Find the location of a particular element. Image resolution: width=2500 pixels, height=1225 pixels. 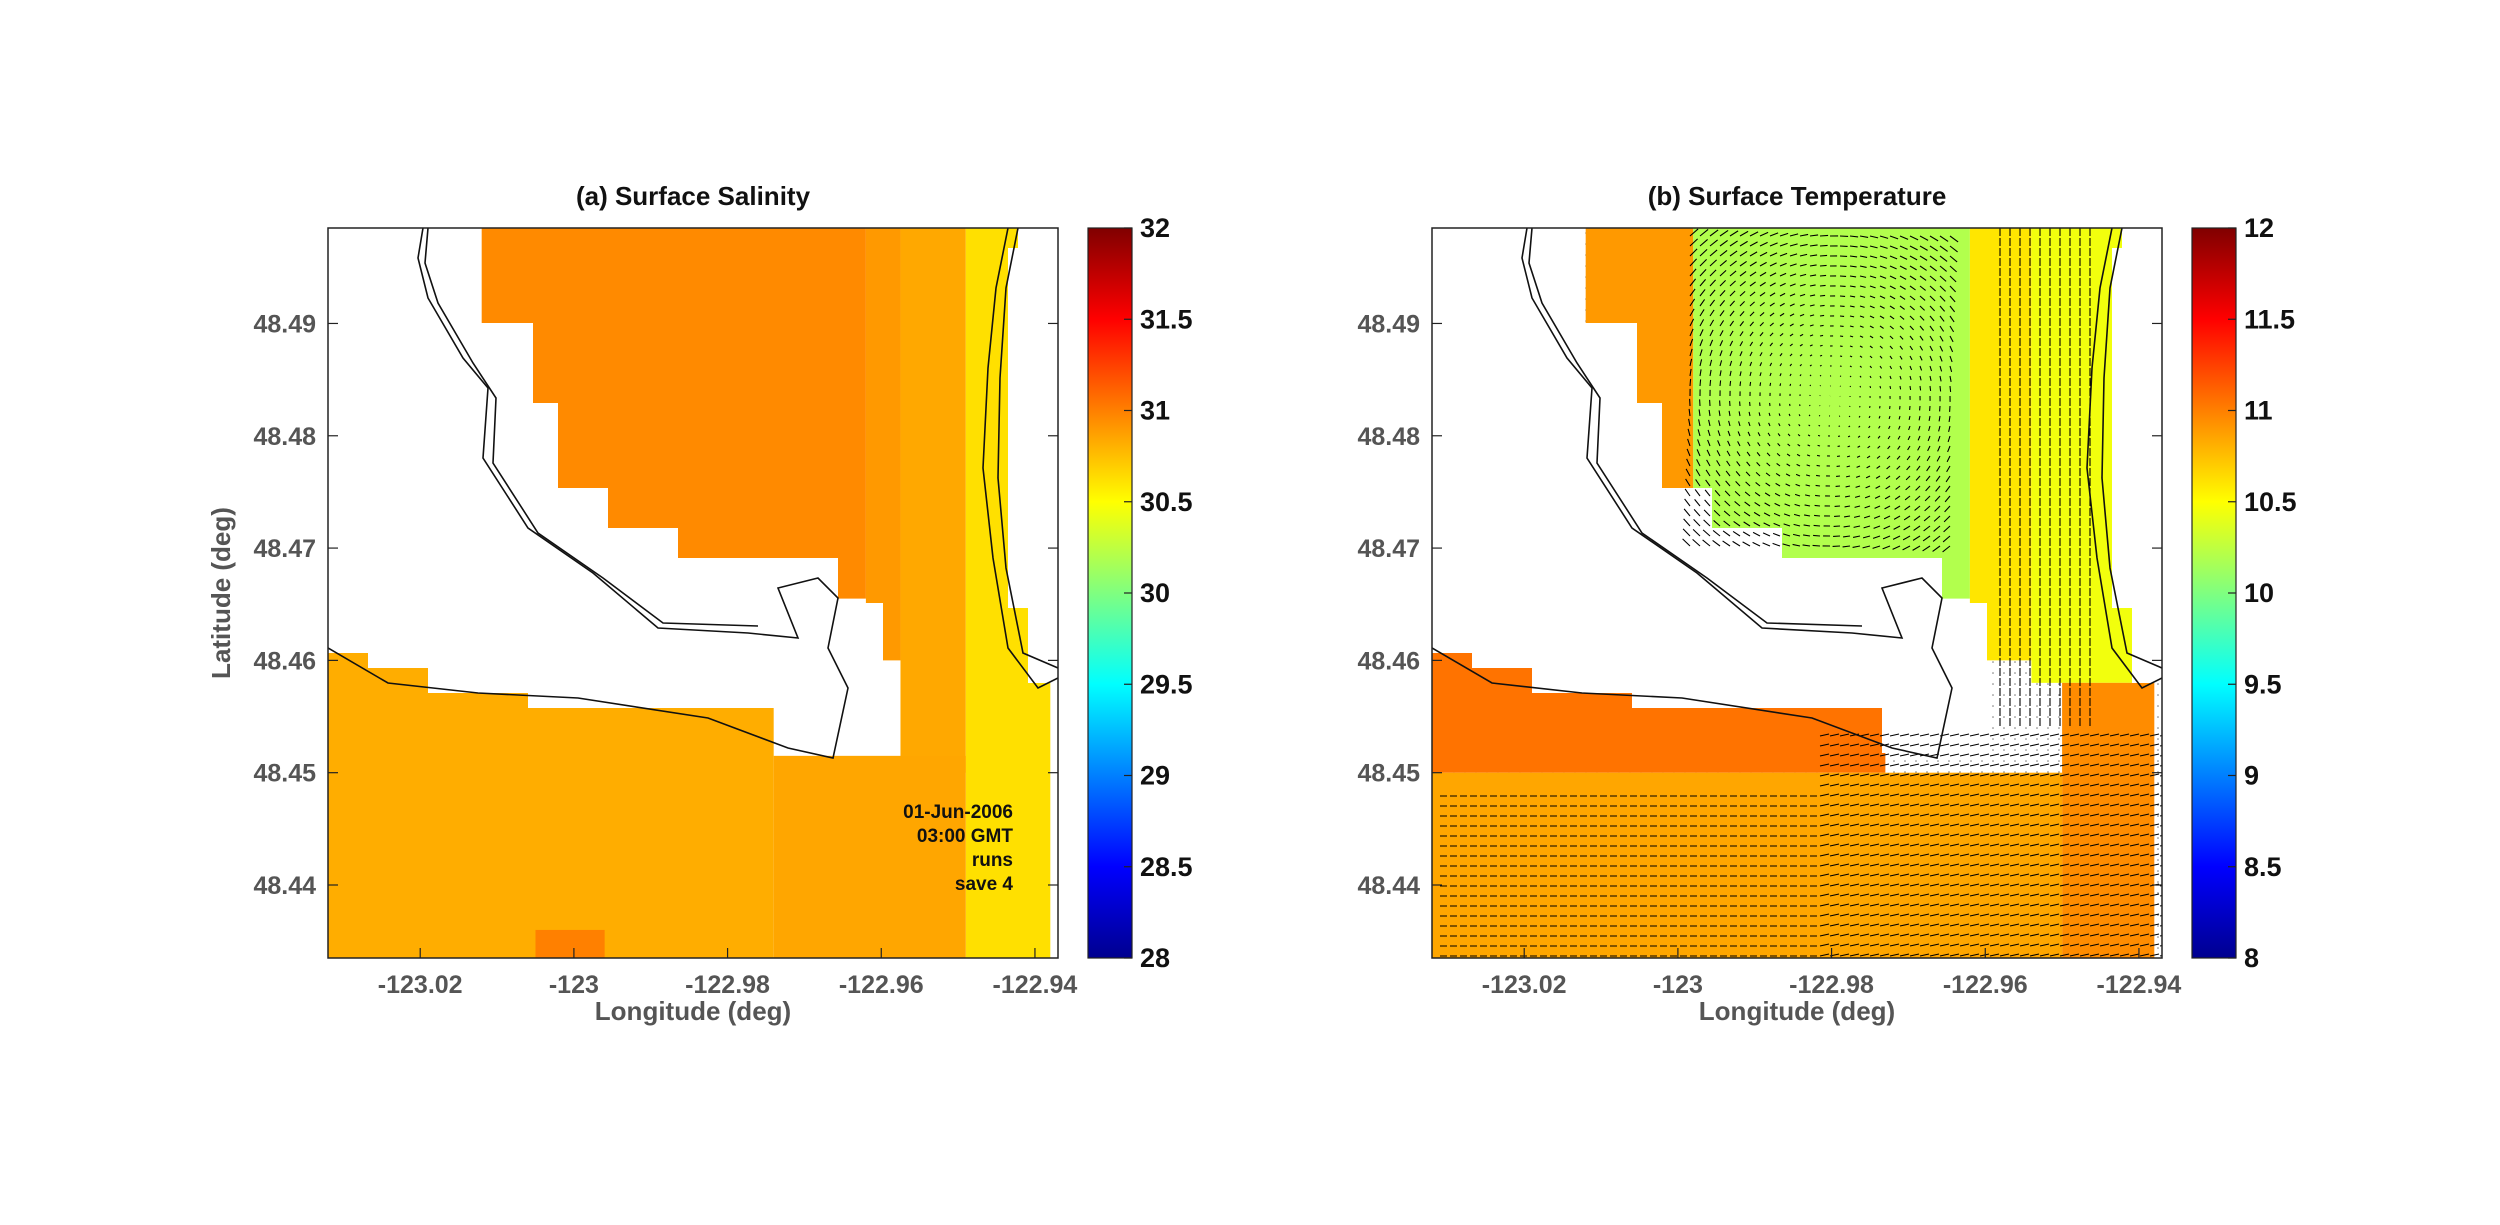

colorbar-tick-label: 8 is located at coordinates (2251, 958).